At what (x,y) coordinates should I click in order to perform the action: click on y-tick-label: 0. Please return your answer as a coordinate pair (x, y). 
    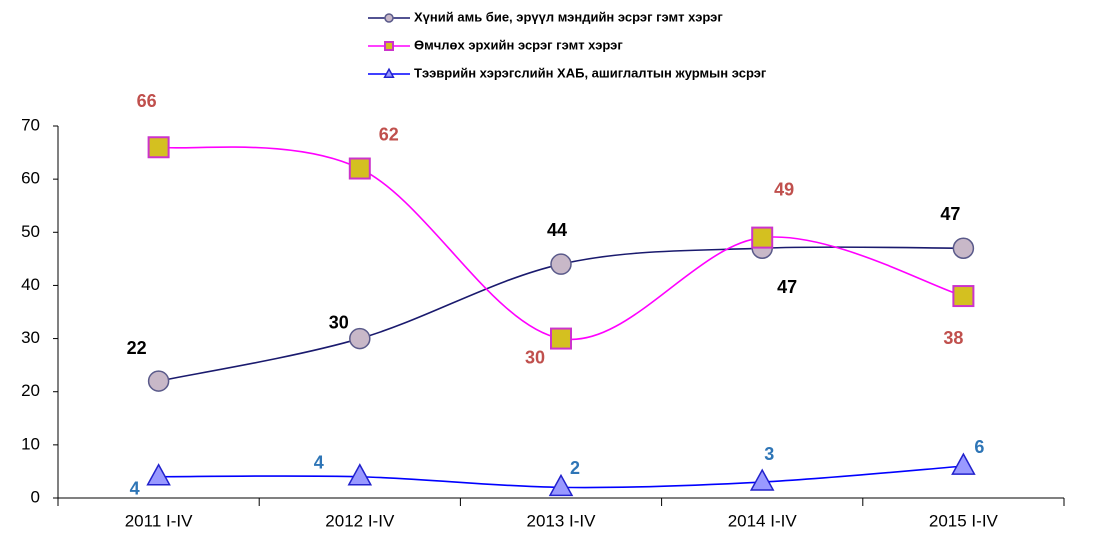
    Looking at the image, I should click on (35, 496).